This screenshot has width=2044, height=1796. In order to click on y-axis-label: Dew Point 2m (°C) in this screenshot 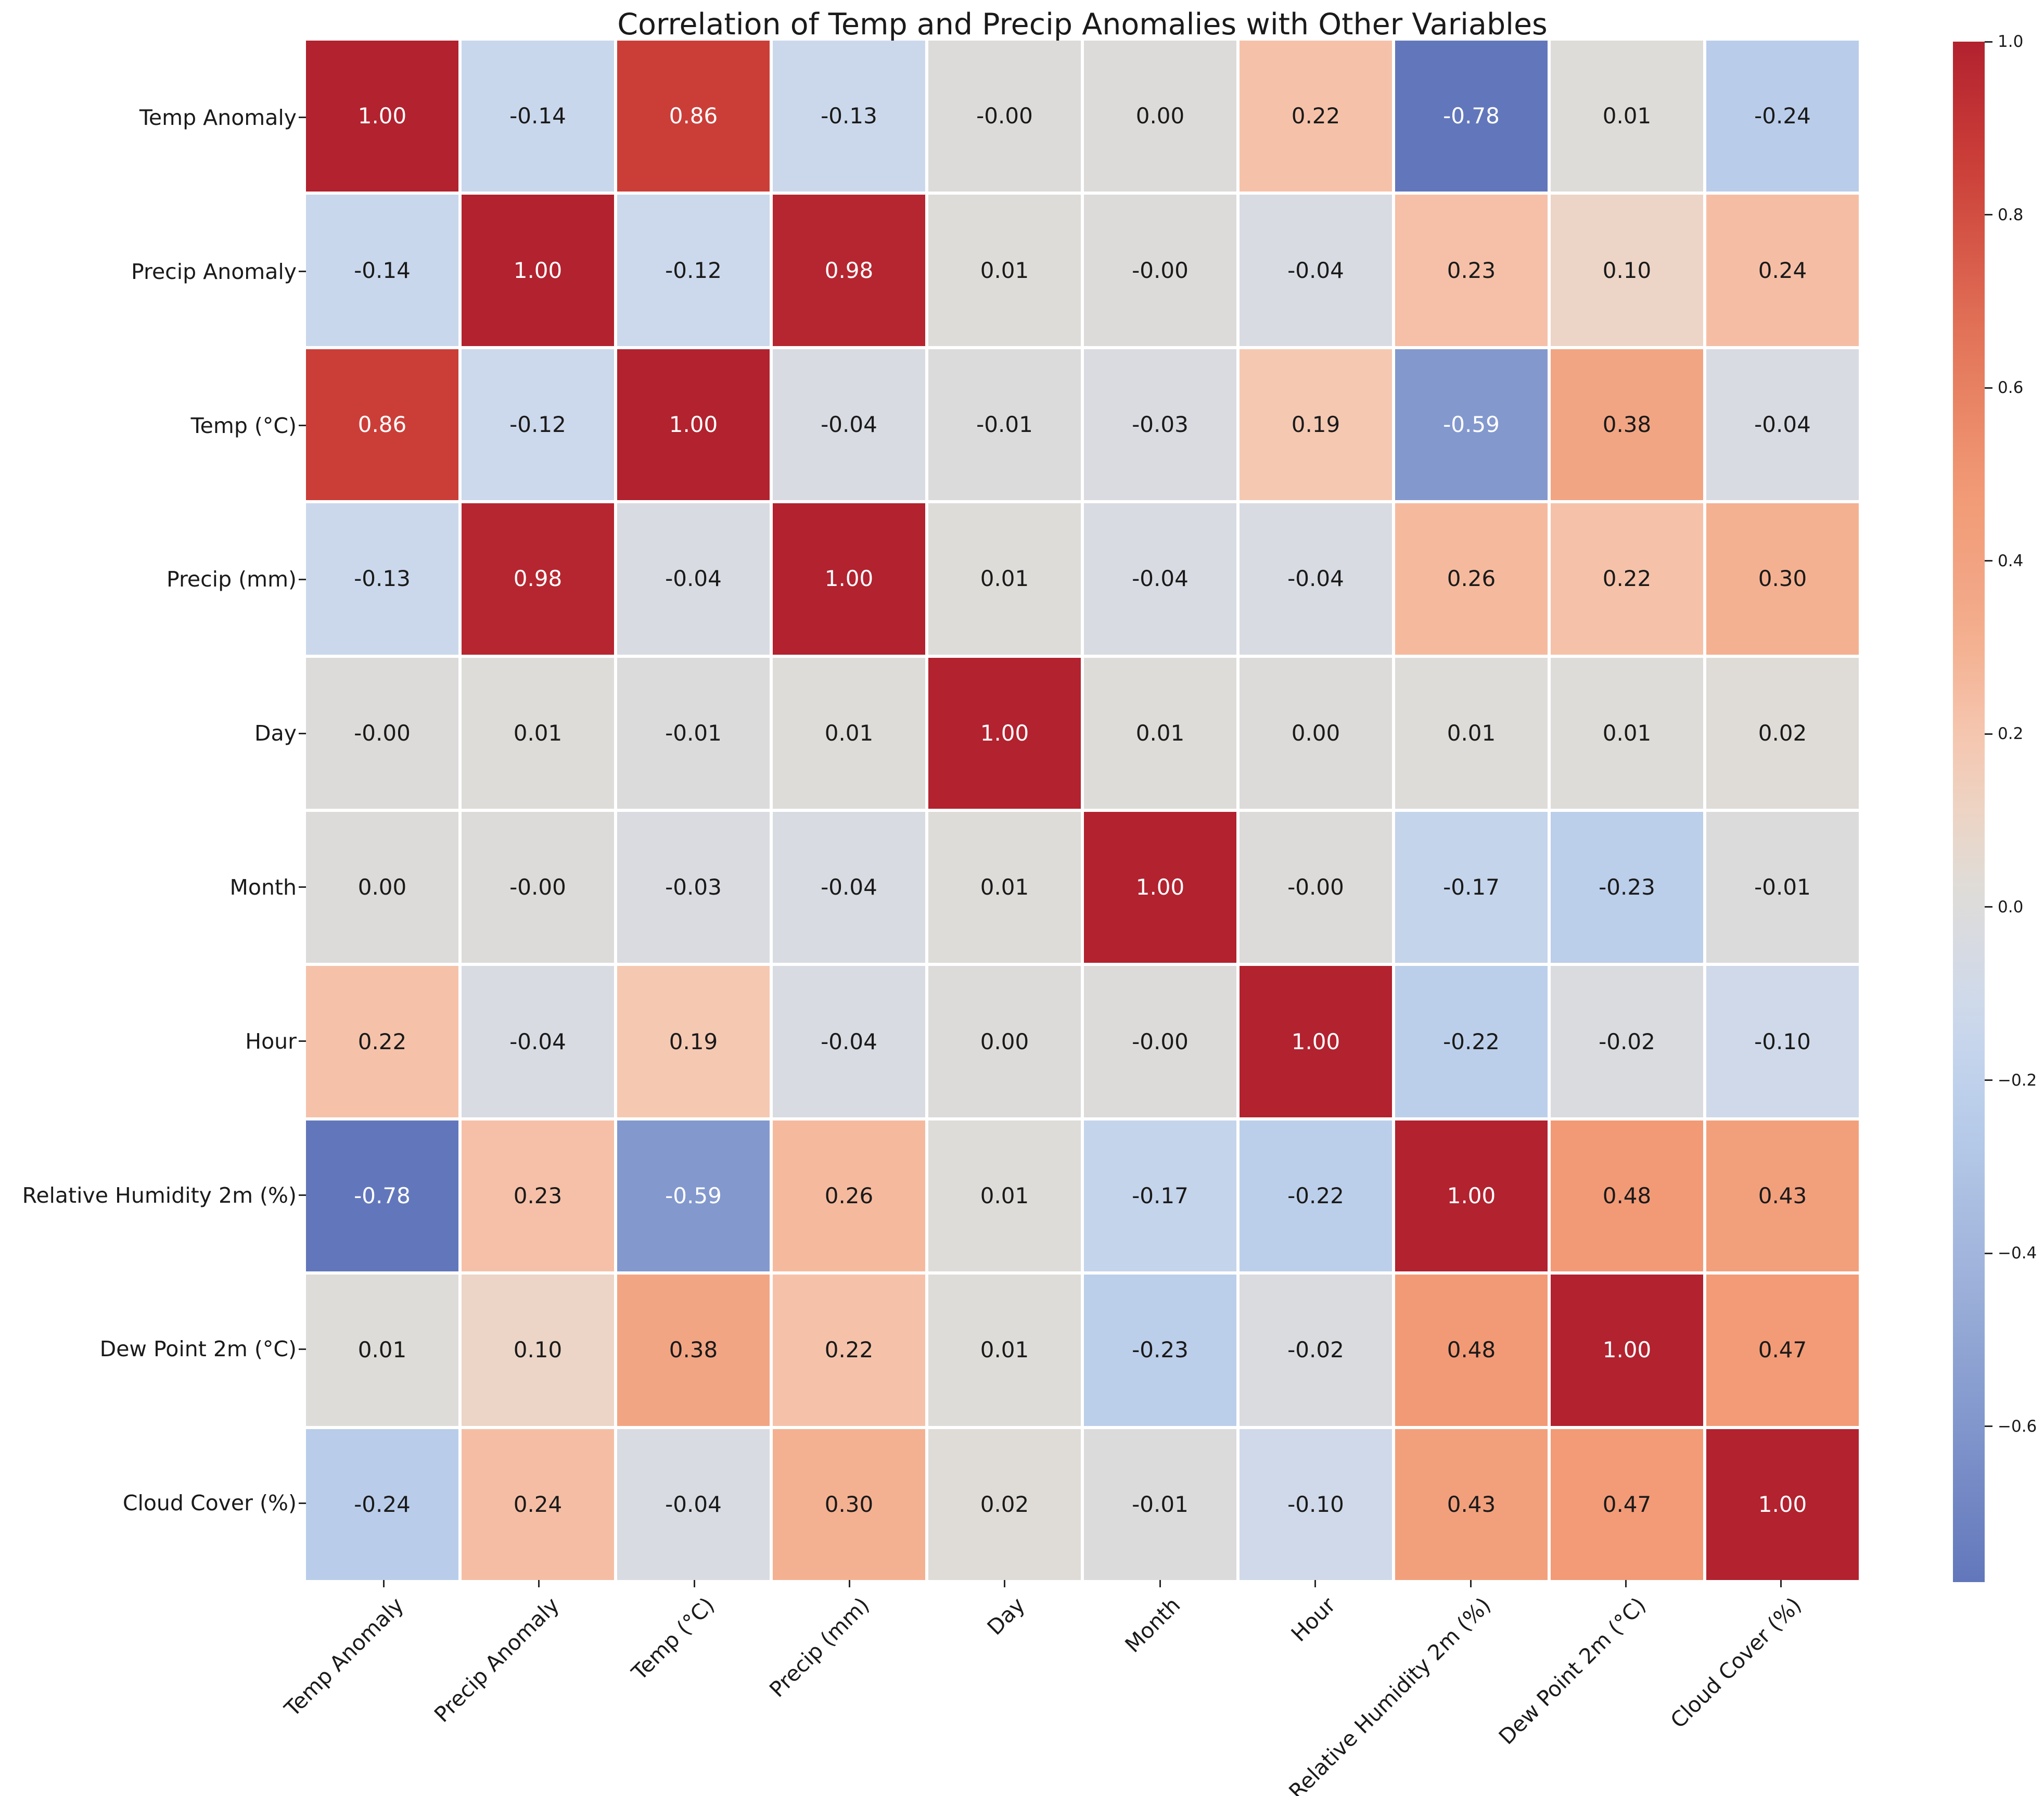, I will do `click(198, 1349)`.